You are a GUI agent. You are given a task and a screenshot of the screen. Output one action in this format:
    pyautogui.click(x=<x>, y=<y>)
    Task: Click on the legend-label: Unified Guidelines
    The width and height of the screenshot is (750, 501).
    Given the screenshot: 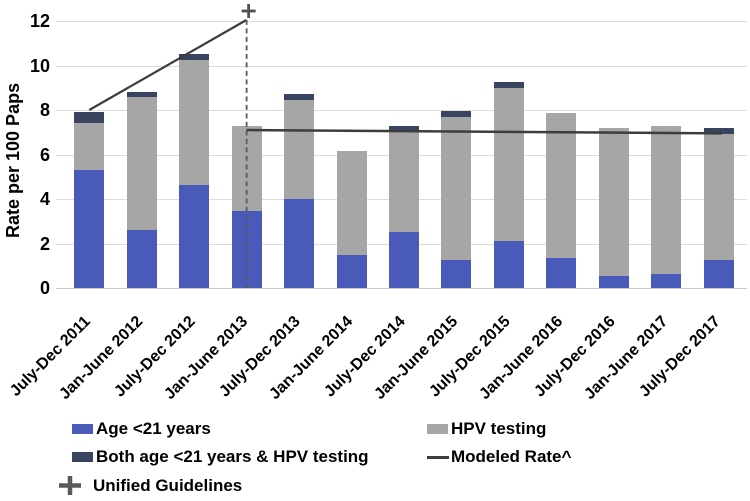 What is the action you would take?
    pyautogui.click(x=168, y=485)
    